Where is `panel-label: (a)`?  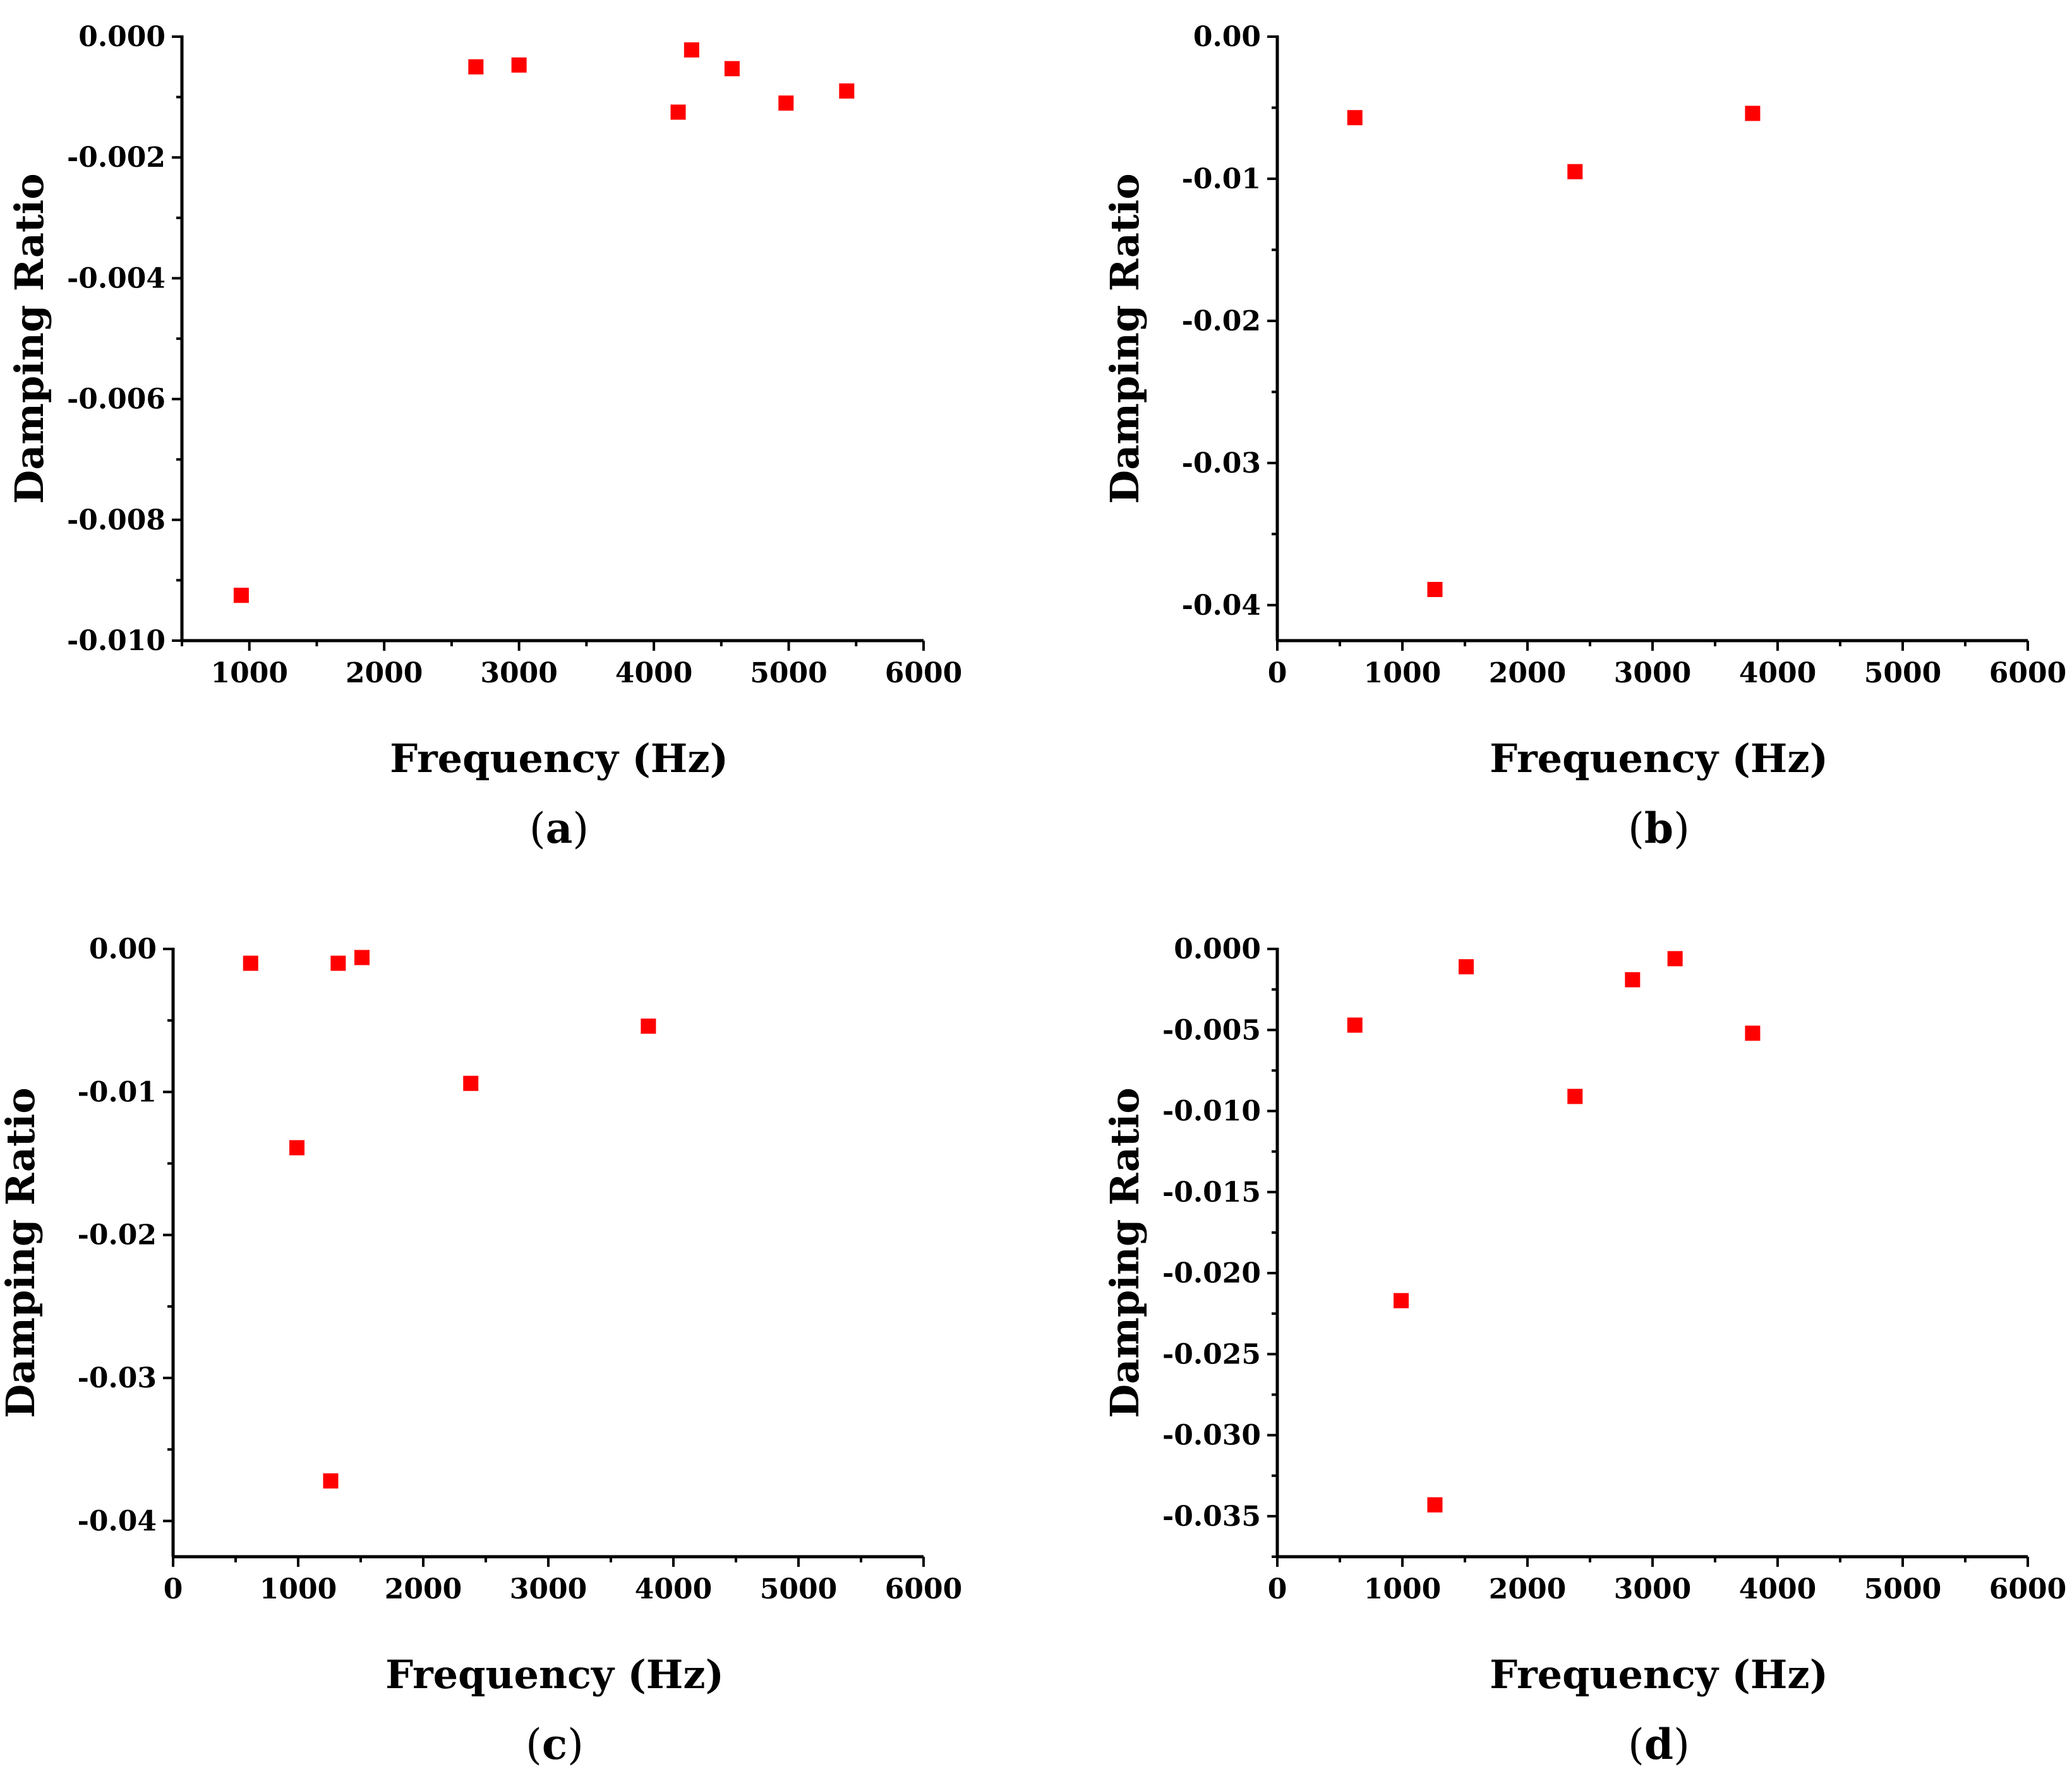 panel-label: (a) is located at coordinates (559, 828).